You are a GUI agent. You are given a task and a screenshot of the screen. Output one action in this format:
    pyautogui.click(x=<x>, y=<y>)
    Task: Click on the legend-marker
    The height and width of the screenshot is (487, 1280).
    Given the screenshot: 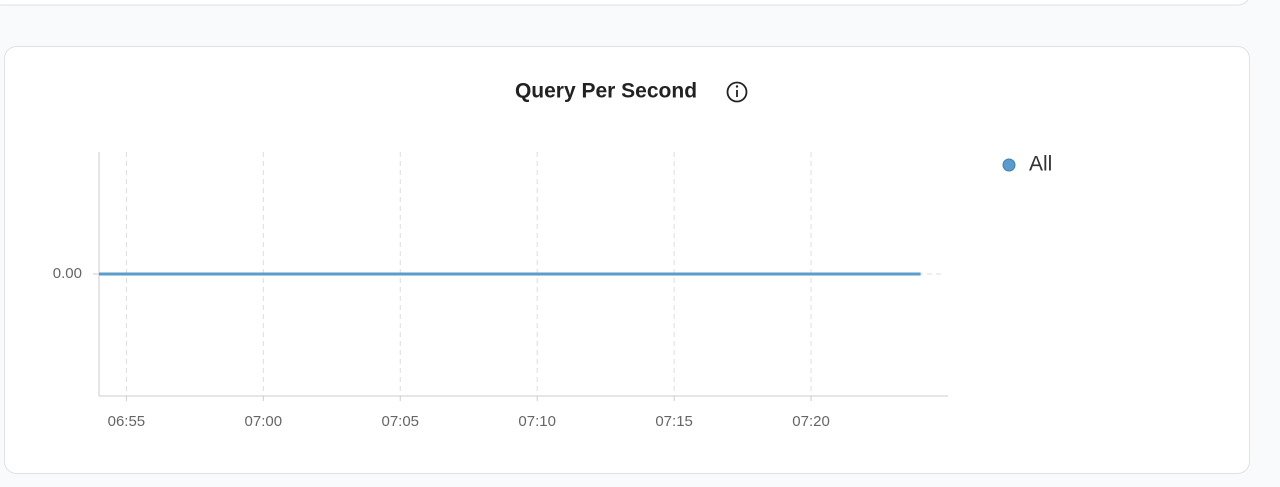 What is the action you would take?
    pyautogui.click(x=1009, y=165)
    